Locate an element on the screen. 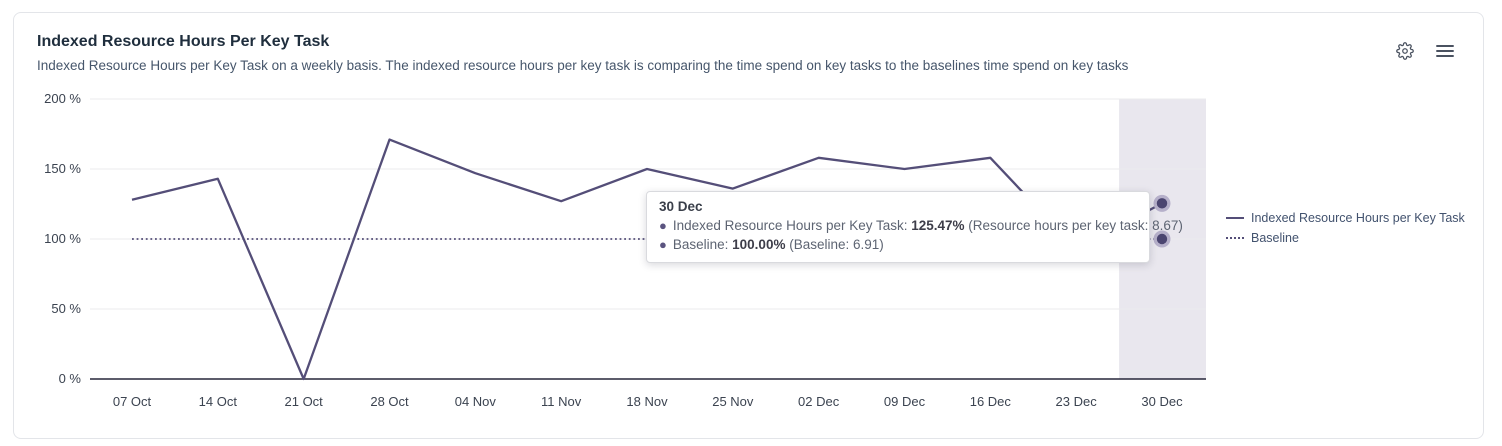 The height and width of the screenshot is (446, 1502). series-point-marker is located at coordinates (1162, 203).